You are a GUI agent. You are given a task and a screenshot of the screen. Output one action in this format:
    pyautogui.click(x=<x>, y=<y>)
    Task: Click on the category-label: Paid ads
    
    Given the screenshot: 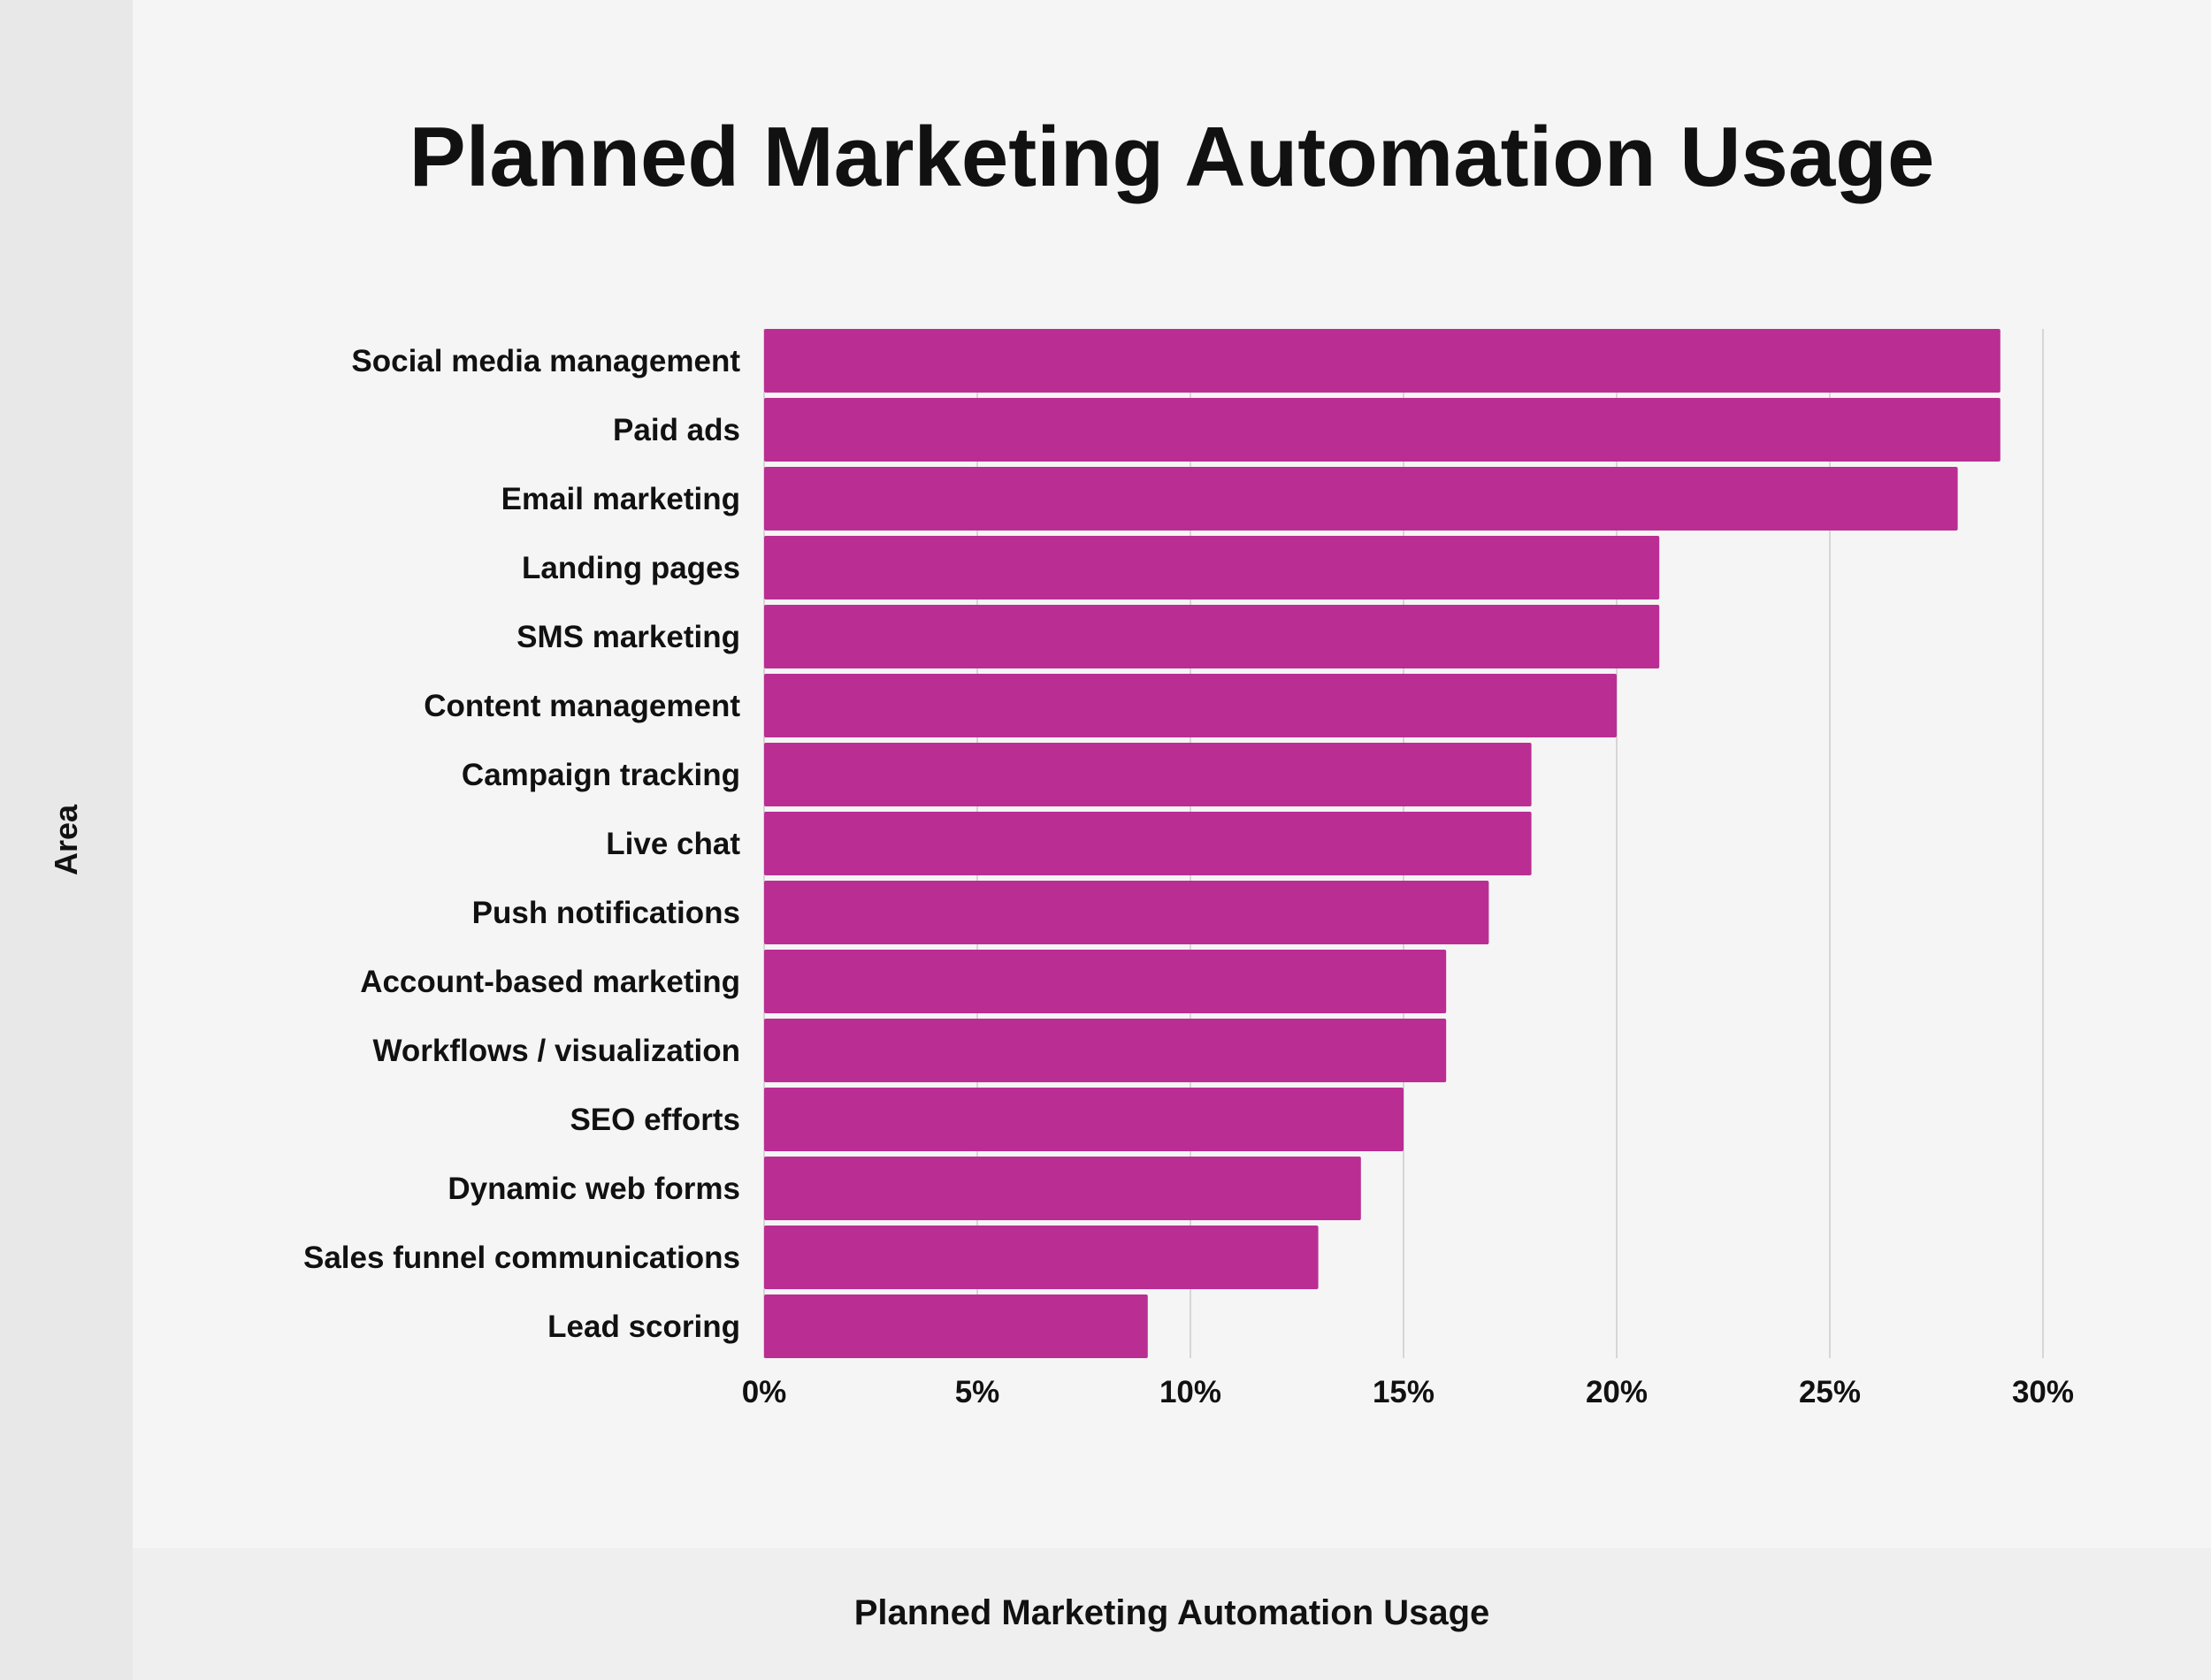 What is the action you would take?
    pyautogui.click(x=676, y=430)
    